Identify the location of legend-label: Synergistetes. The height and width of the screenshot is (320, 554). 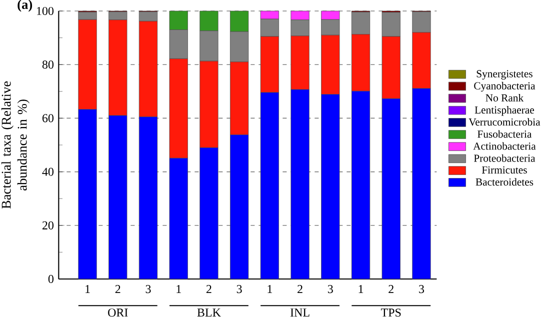
(504, 75).